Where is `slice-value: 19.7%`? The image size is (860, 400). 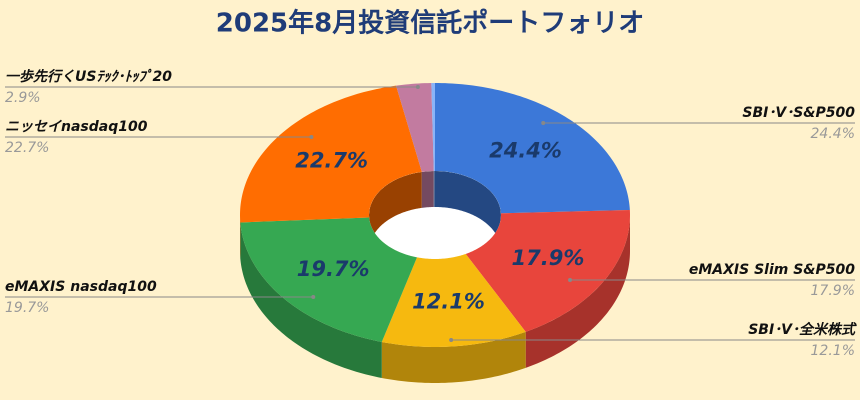 slice-value: 19.7% is located at coordinates (27, 308).